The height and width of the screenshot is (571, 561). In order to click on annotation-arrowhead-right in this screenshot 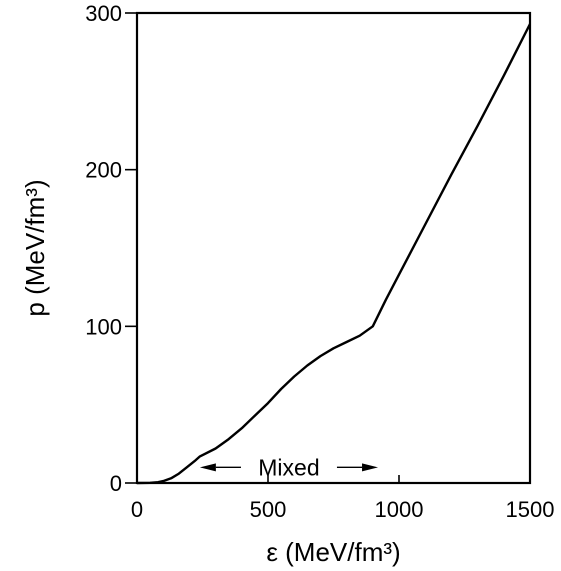, I will do `click(370, 467)`.